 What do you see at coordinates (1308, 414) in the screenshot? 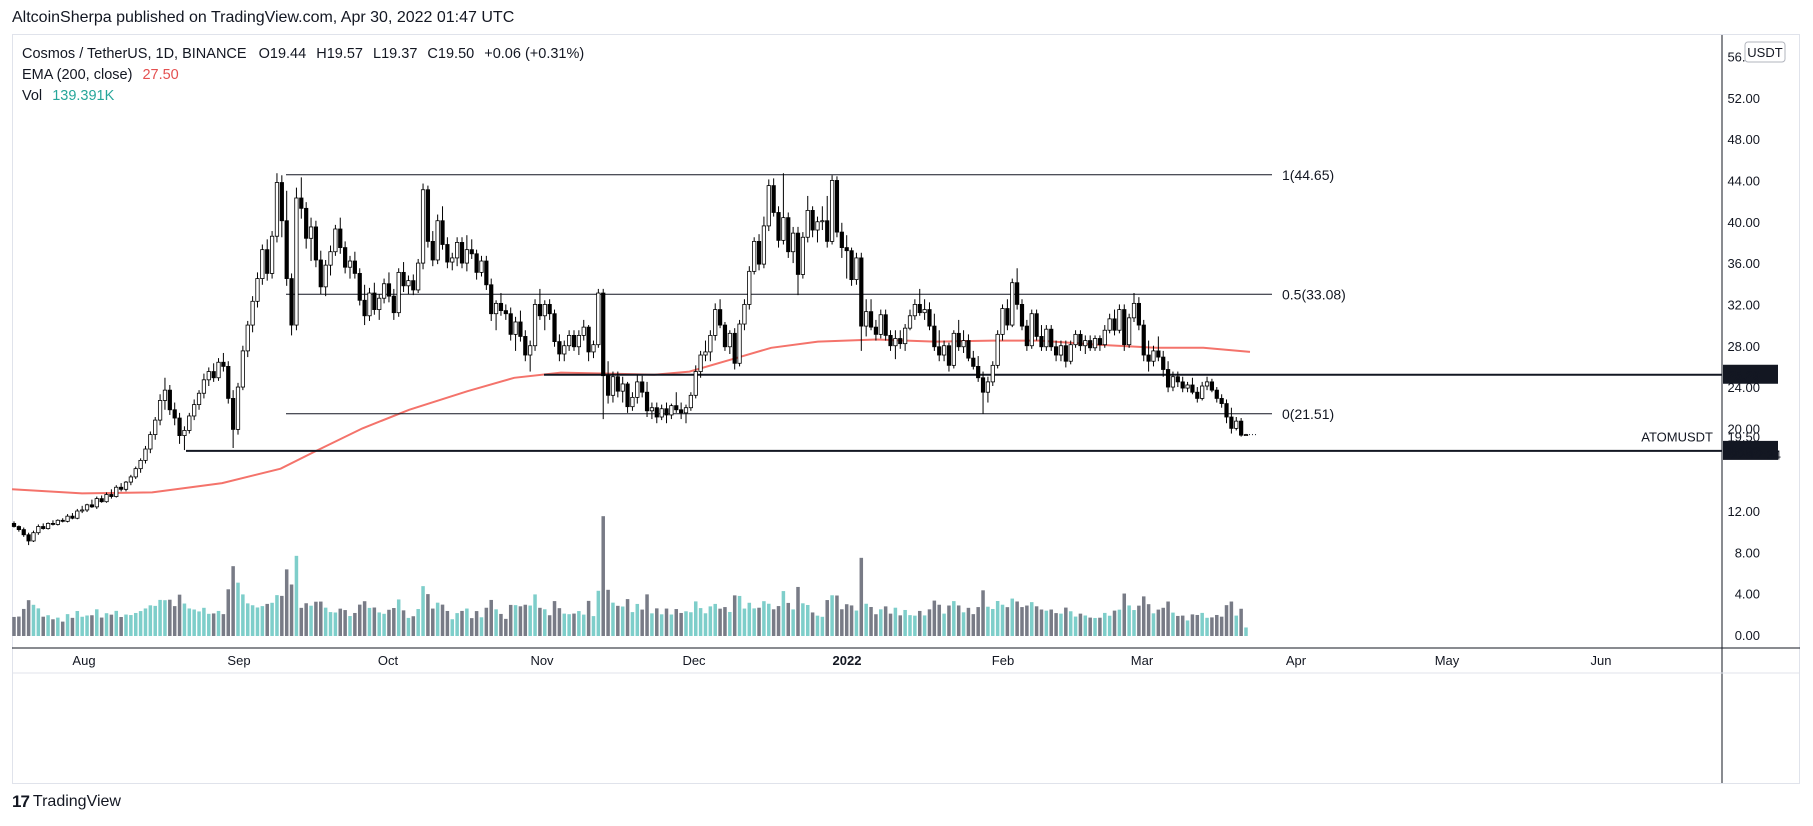
I see `fib-level-label: 0(21.51)` at bounding box center [1308, 414].